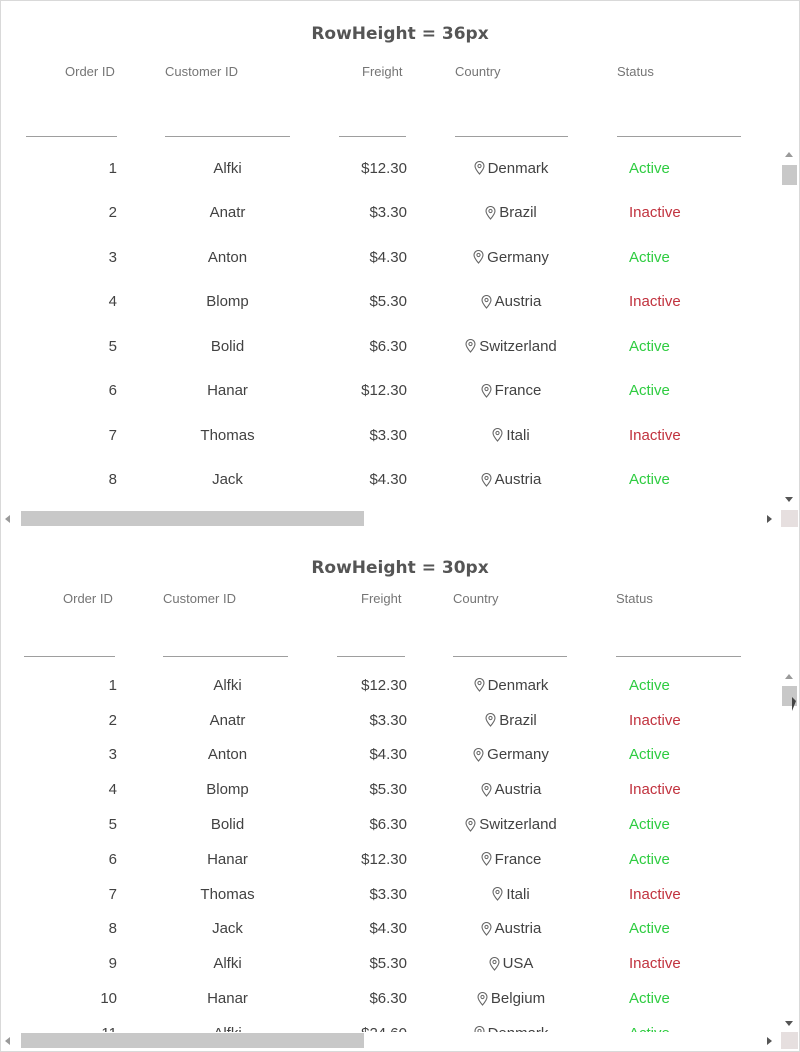  What do you see at coordinates (511, 824) in the screenshot?
I see `country-cell: Switzerland` at bounding box center [511, 824].